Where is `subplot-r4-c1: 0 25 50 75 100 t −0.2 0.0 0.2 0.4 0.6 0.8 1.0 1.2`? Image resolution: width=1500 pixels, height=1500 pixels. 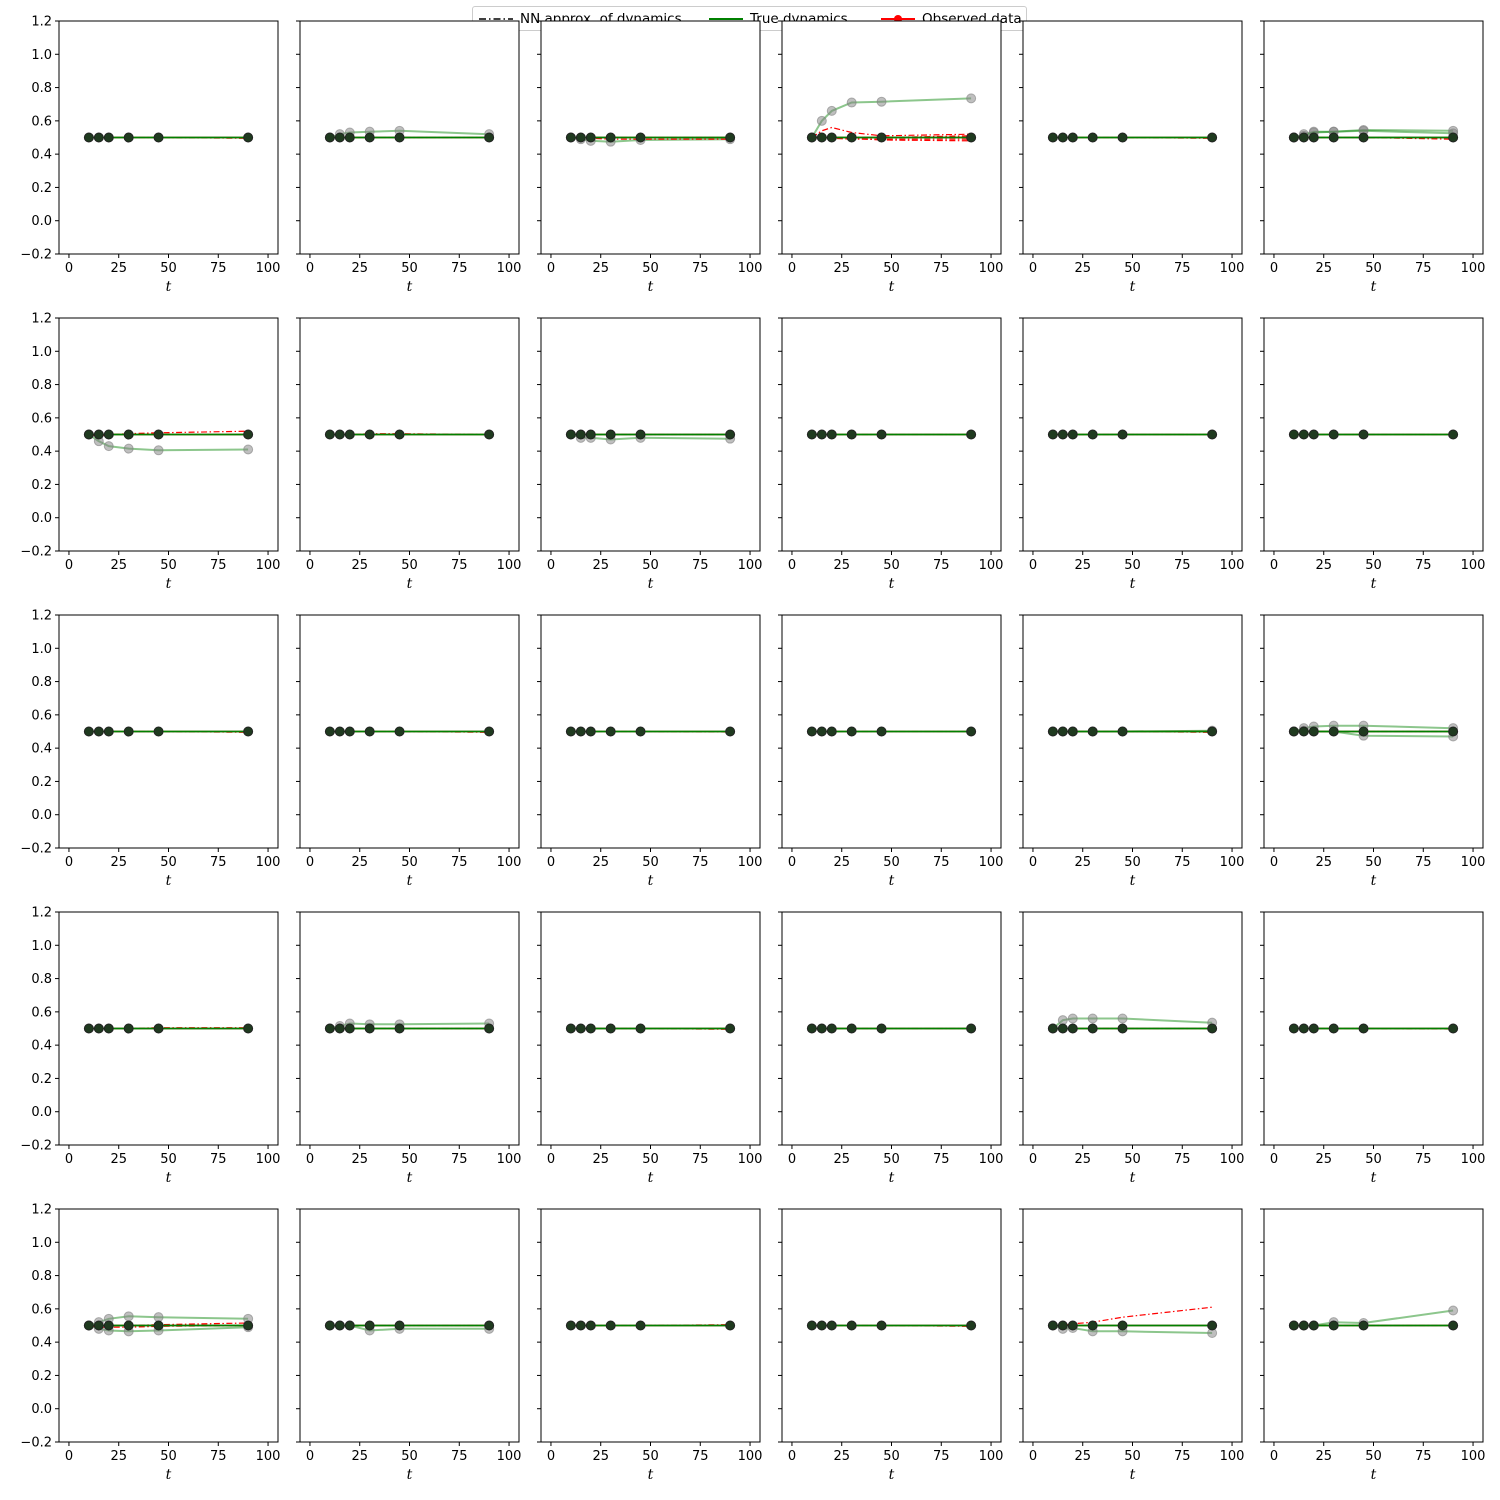 subplot-r4-c1: 0 25 50 75 100 t −0.2 0.0 0.2 0.4 0.6 0.8 1.0 1.2 is located at coordinates (150, 1046).